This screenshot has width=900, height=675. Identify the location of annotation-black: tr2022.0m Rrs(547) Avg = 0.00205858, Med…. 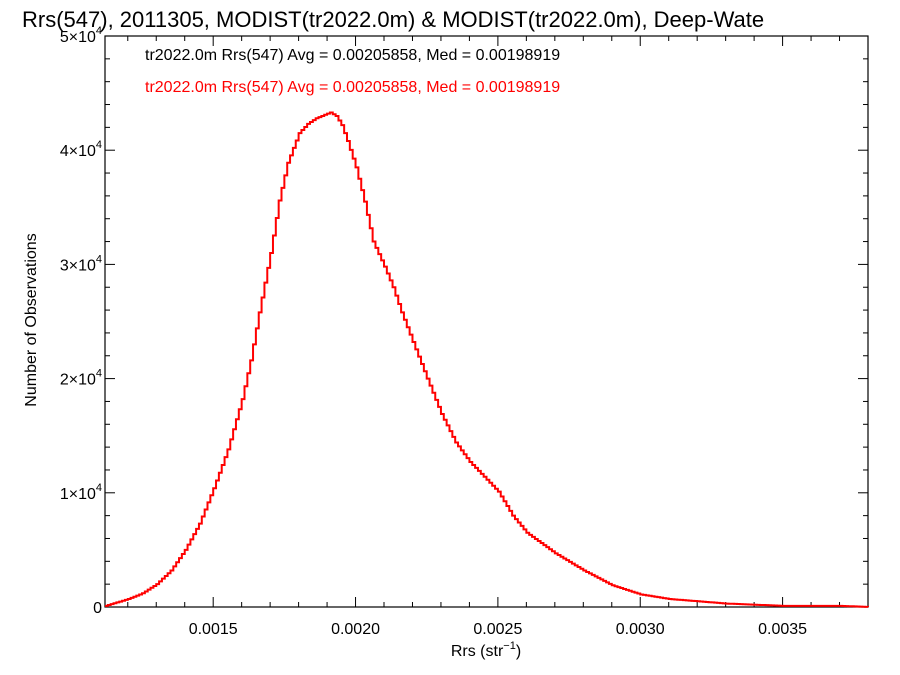
(352, 55).